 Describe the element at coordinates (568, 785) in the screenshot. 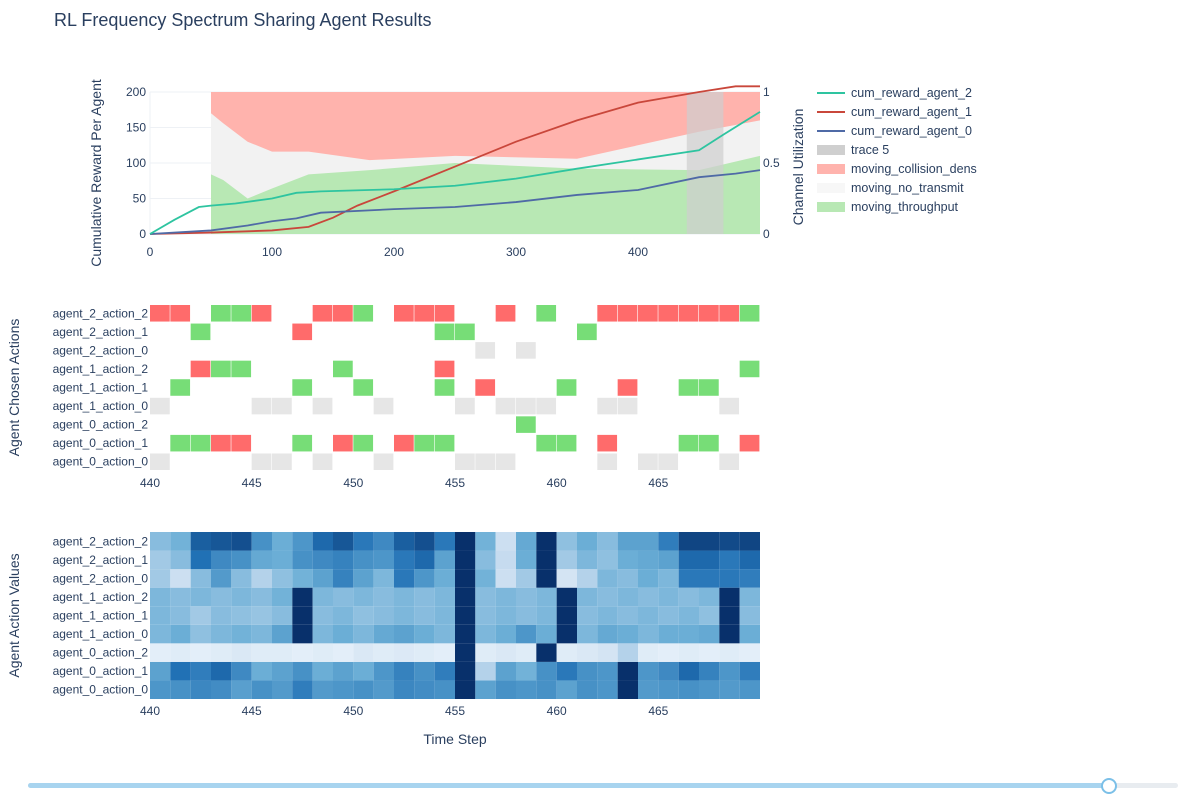

I see `slider-fill` at that location.